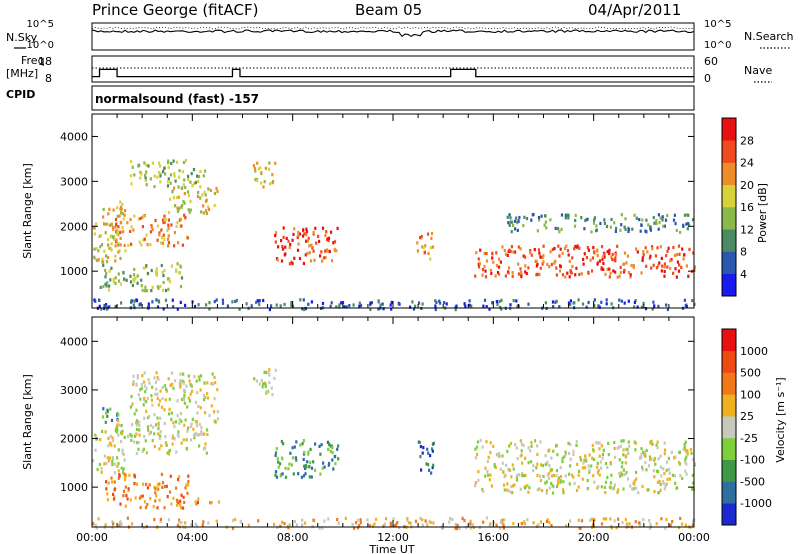 This screenshot has width=800, height=554. What do you see at coordinates (40, 24) in the screenshot?
I see `noise-left-tick-top: 10^5` at bounding box center [40, 24].